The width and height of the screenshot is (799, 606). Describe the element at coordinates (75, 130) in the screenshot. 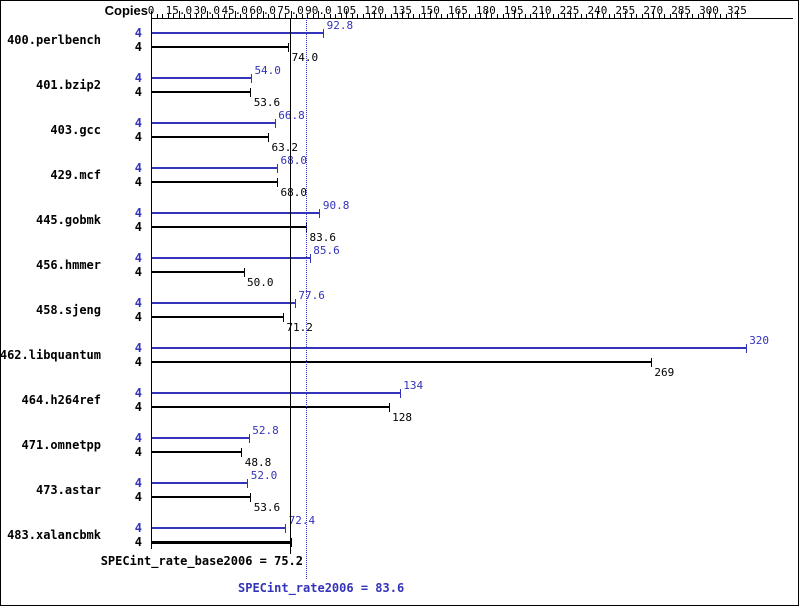

I see `benchmark-label: 403.gcc` at that location.